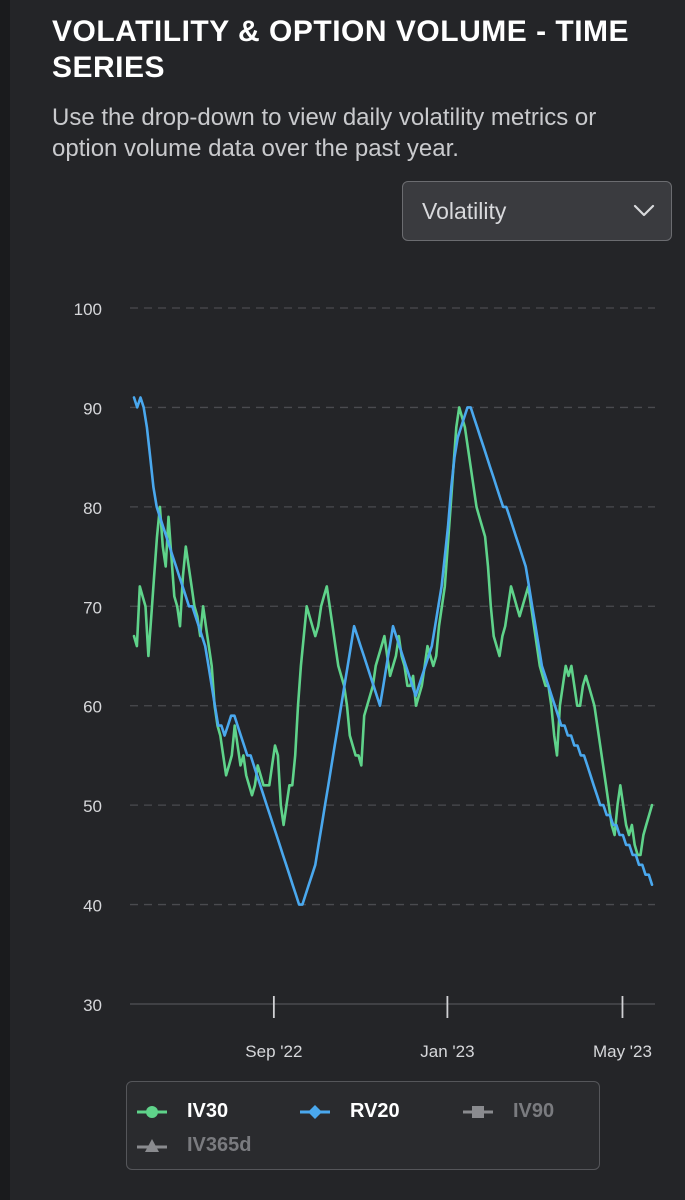 The height and width of the screenshot is (1200, 685). What do you see at coordinates (341, 49) in the screenshot?
I see `page-title: VOLATILITY & OPTION VOLUME - TIME SERIES` at bounding box center [341, 49].